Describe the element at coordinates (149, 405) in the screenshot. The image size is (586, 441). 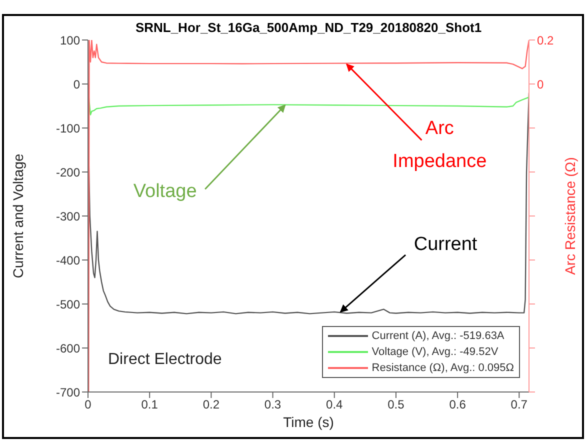
I see `x-tick-label: 0.1` at that location.